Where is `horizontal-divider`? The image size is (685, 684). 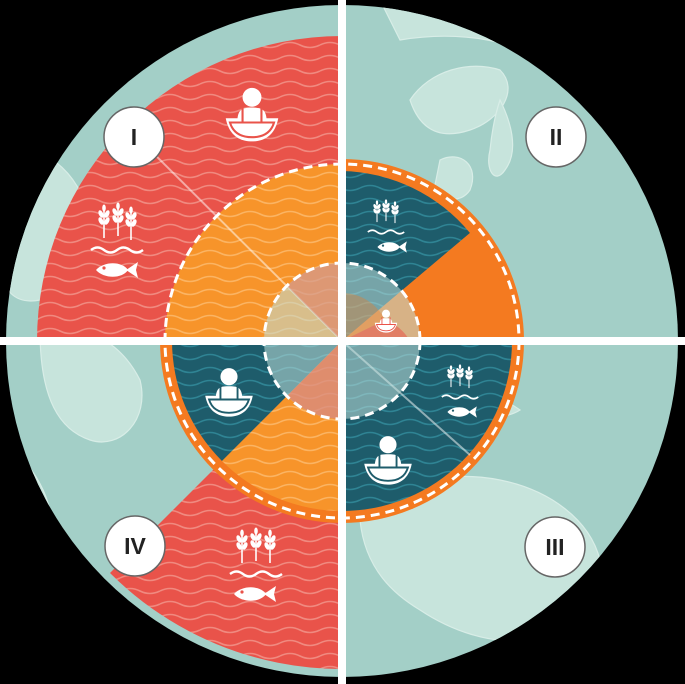 horizontal-divider is located at coordinates (342, 341).